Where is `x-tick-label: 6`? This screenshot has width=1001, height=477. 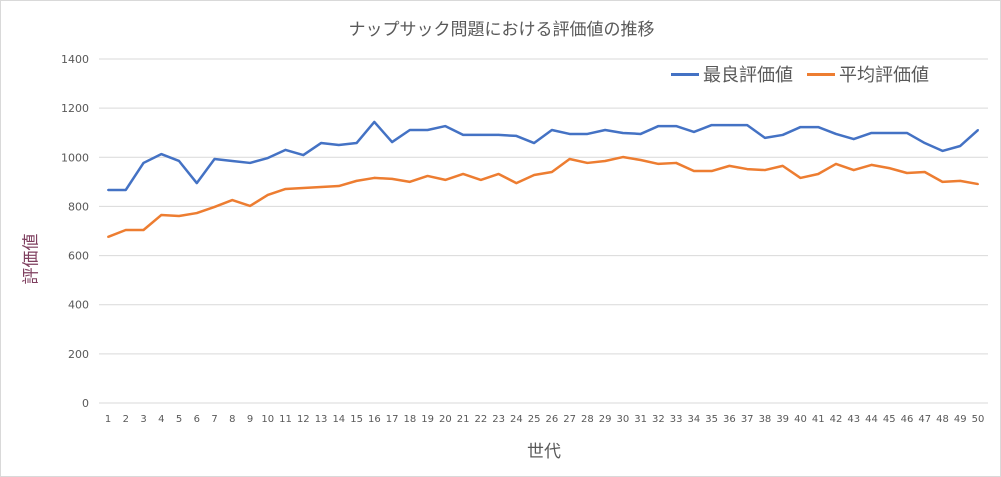 x-tick-label: 6 is located at coordinates (197, 419).